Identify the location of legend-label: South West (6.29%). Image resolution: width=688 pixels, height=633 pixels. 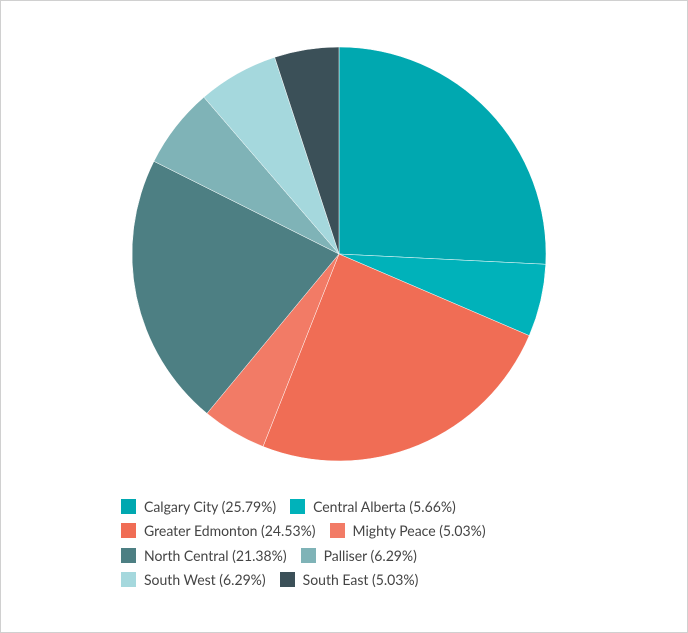
(205, 580).